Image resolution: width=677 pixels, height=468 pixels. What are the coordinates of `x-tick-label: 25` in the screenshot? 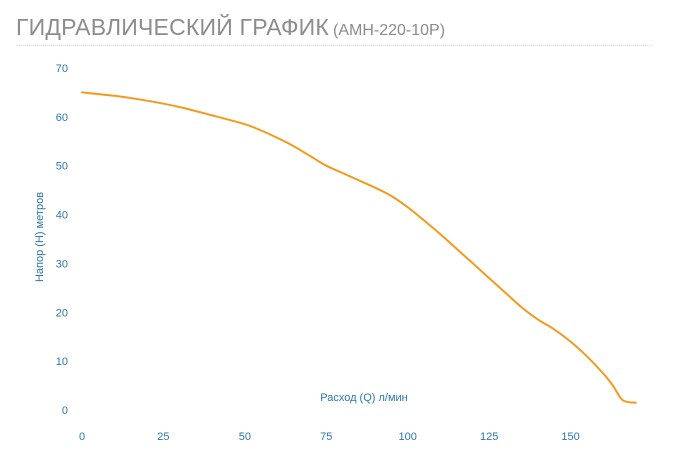 It's located at (163, 437).